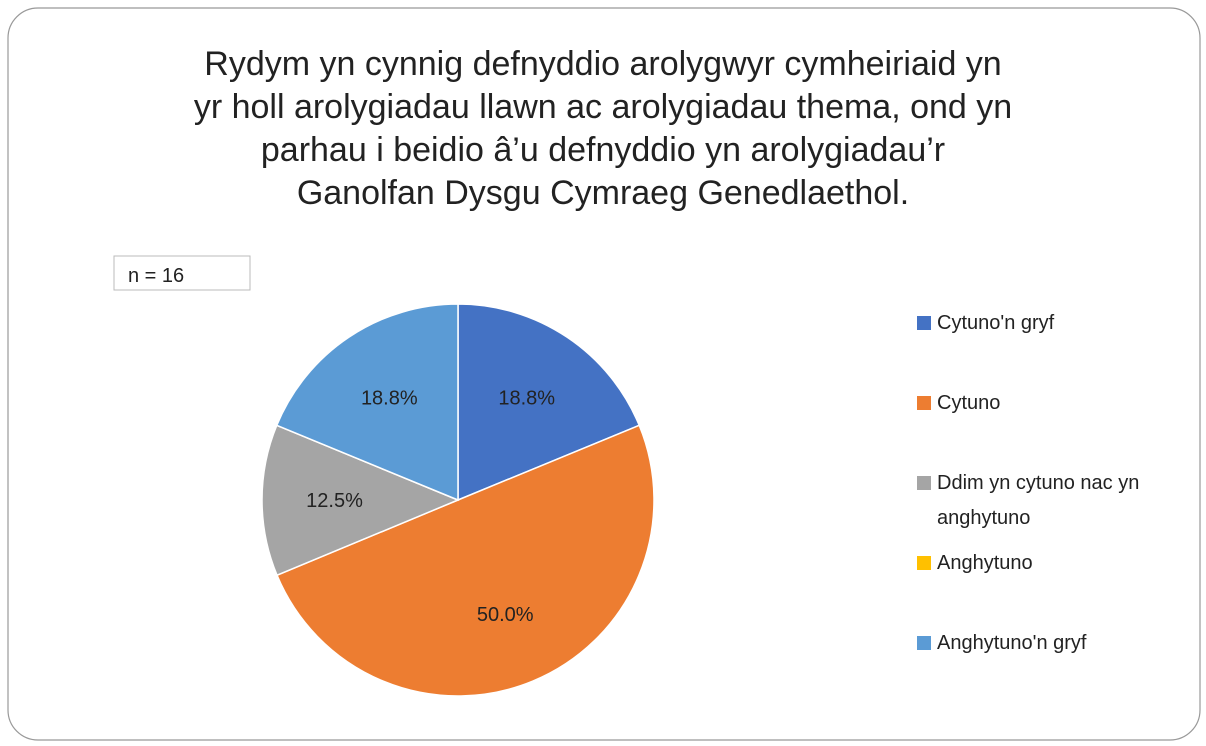  What do you see at coordinates (156, 276) in the screenshot?
I see `annotation: n = 16` at bounding box center [156, 276].